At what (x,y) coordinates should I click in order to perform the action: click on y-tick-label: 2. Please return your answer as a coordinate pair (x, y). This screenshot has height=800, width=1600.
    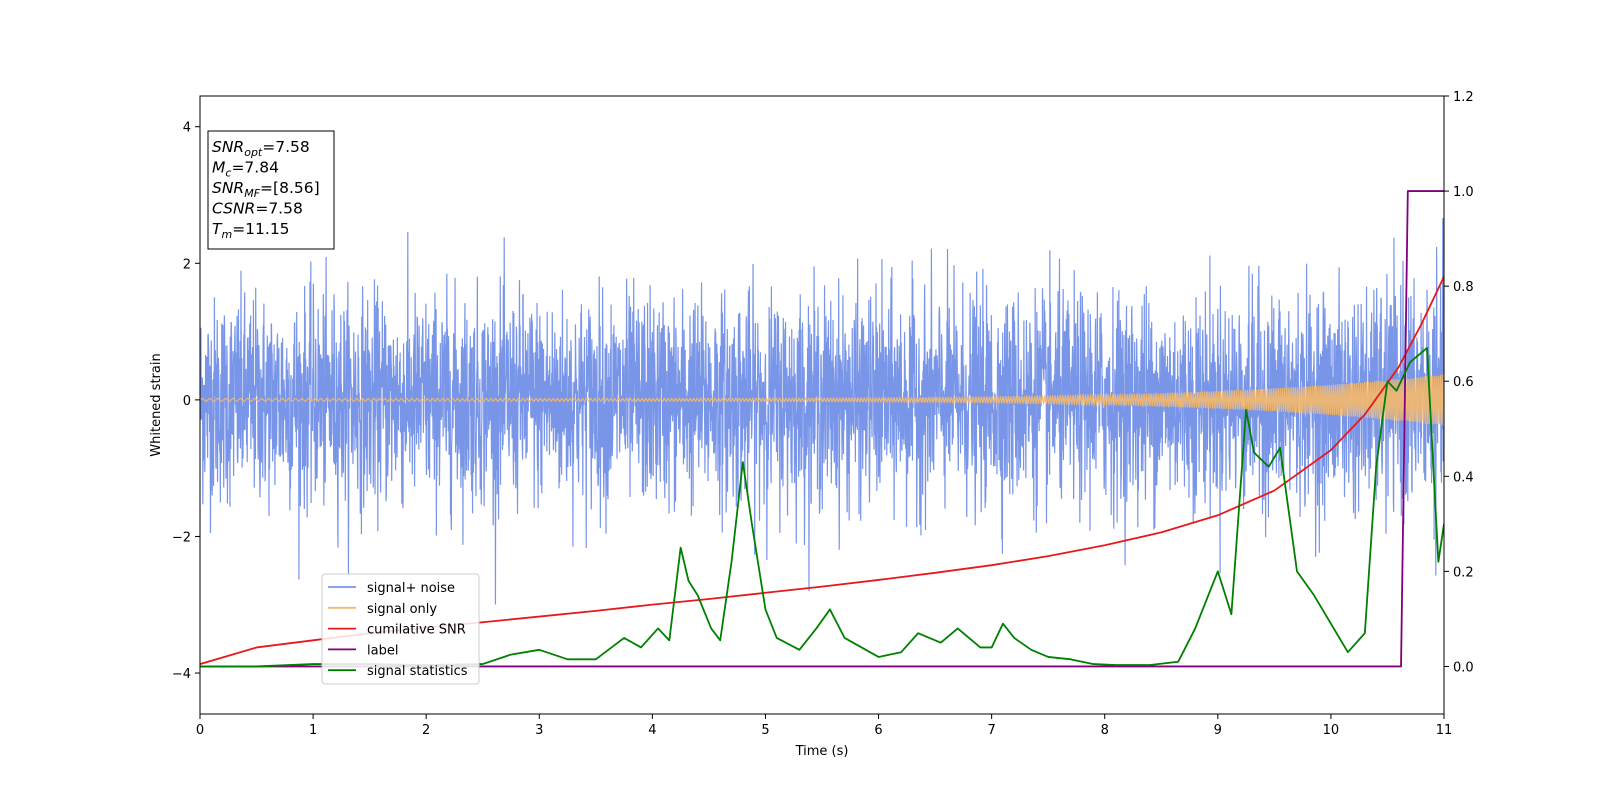
    Looking at the image, I should click on (187, 264).